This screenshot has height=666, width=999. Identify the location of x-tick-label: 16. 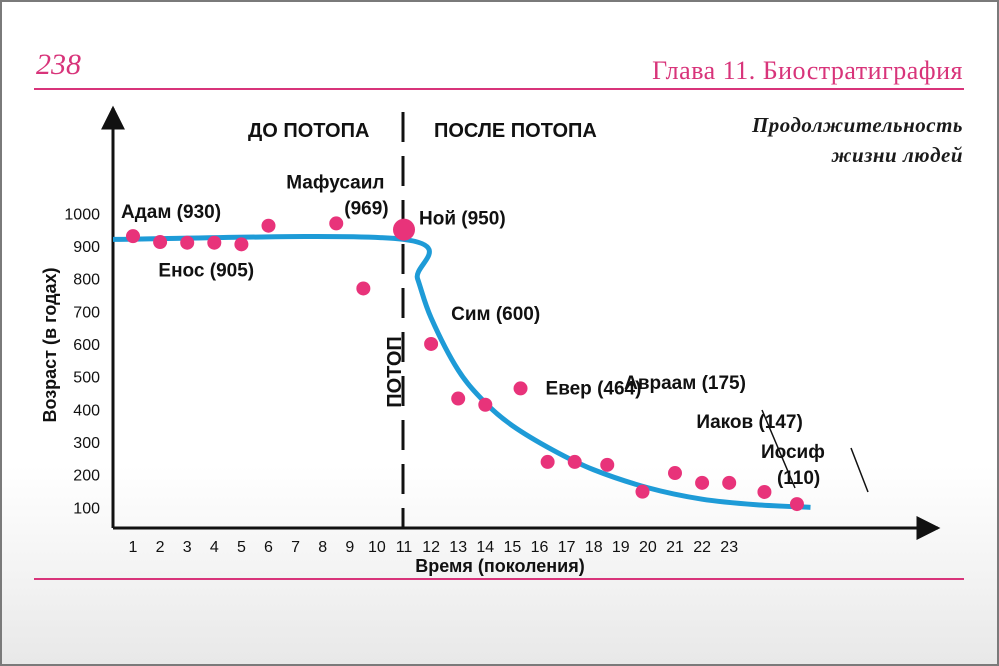
(540, 547).